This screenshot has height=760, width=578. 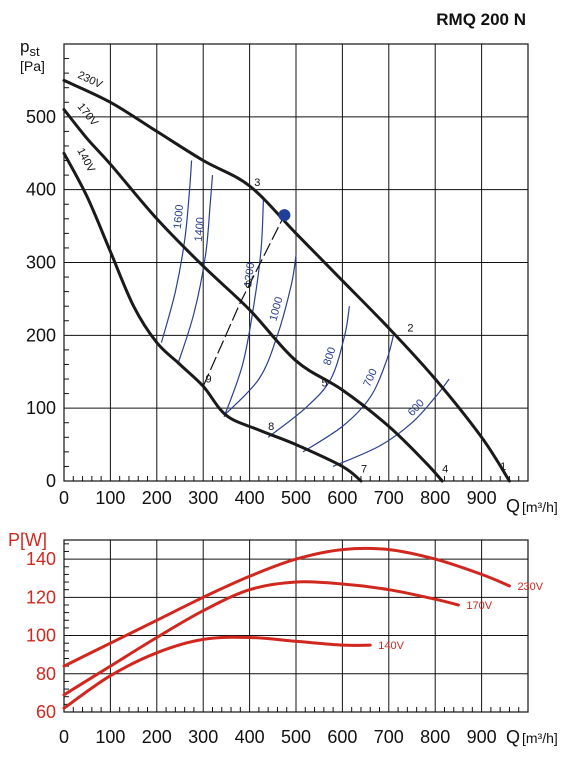 I want to click on power-curve-230V, so click(x=286, y=607).